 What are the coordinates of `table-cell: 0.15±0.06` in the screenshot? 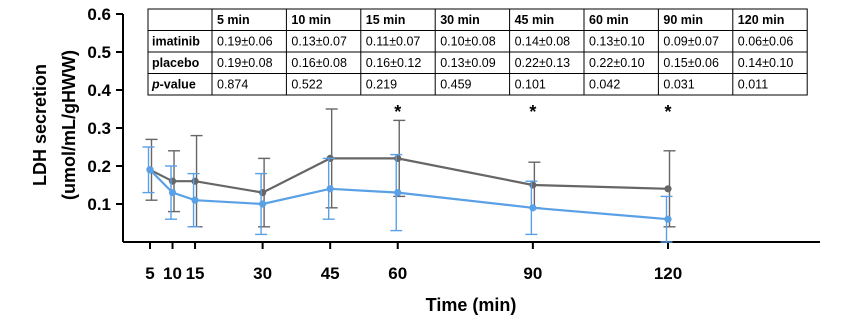 It's located at (691, 63).